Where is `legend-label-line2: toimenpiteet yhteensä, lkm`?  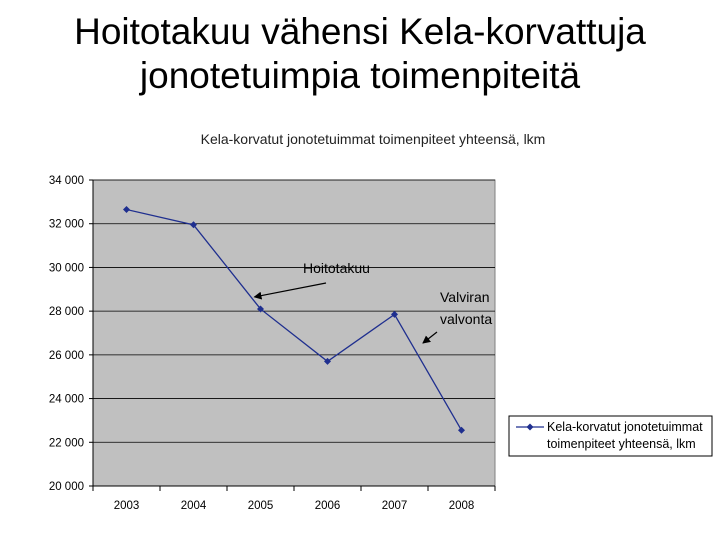
legend-label-line2: toimenpiteet yhteensä, lkm is located at coordinates (621, 444).